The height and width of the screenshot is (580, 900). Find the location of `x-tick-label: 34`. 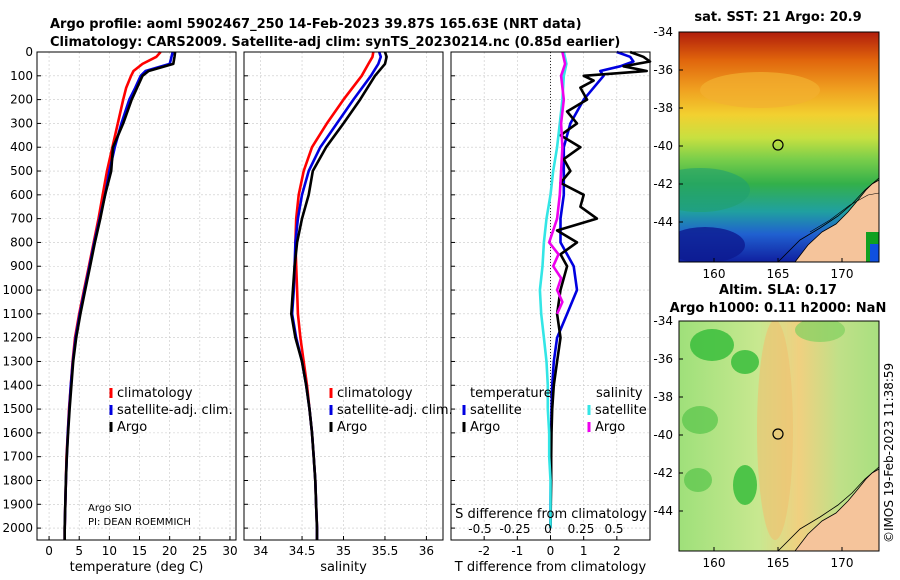

x-tick-label: 34 is located at coordinates (260, 551).